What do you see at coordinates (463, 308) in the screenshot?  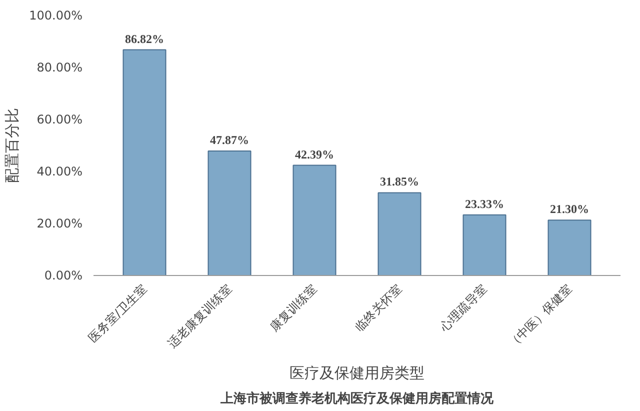 I see `x-tick-label: 心理疏导室` at bounding box center [463, 308].